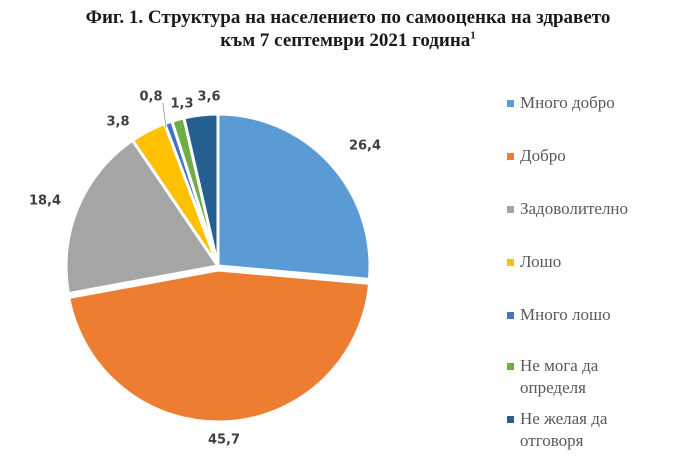  I want to click on legend-label: Не желая да отговоря, so click(564, 429).